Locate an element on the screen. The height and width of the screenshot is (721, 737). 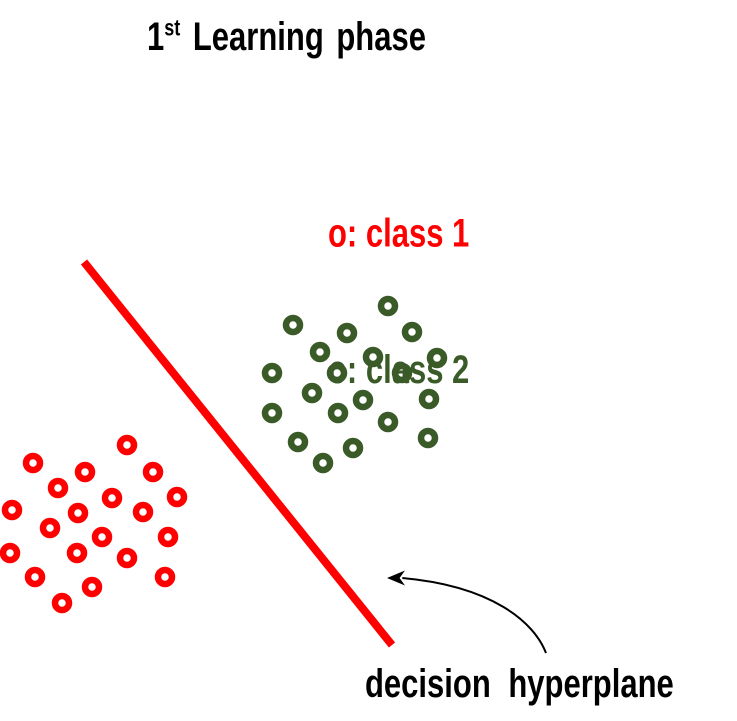
page-title: 1st Learning phase is located at coordinates (286, 36).